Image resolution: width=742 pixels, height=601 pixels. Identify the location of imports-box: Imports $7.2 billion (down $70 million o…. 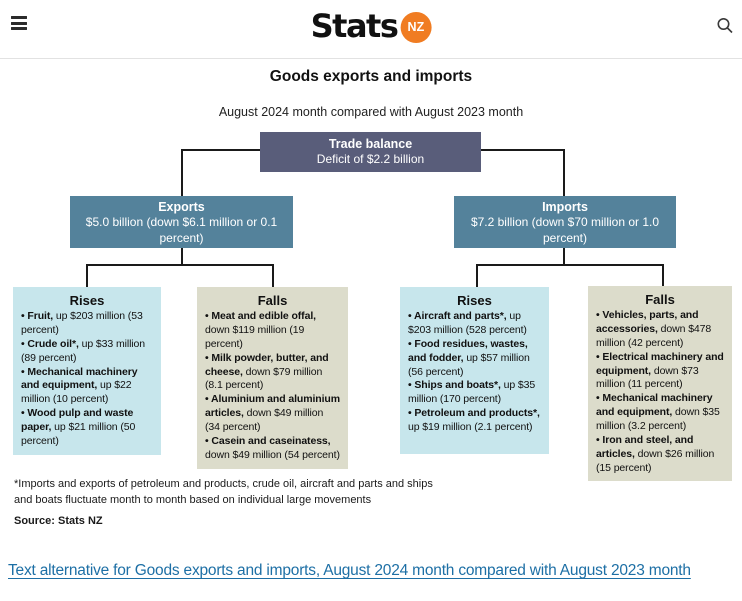
(565, 222).